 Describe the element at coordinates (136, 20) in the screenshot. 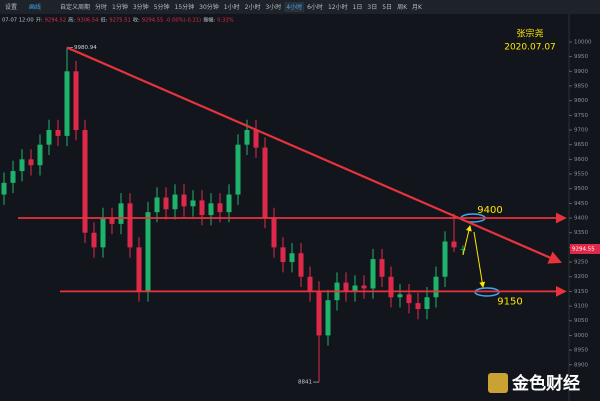

I see `info-text: 收:` at that location.